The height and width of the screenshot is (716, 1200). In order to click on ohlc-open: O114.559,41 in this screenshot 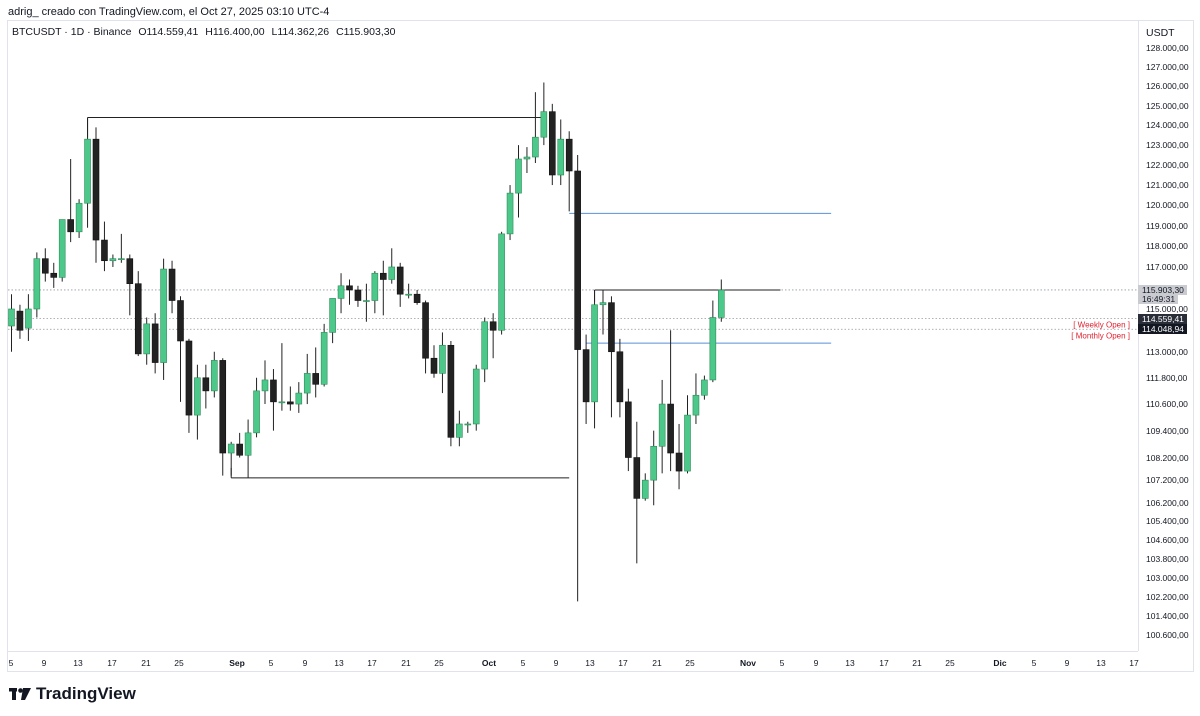, I will do `click(168, 32)`.